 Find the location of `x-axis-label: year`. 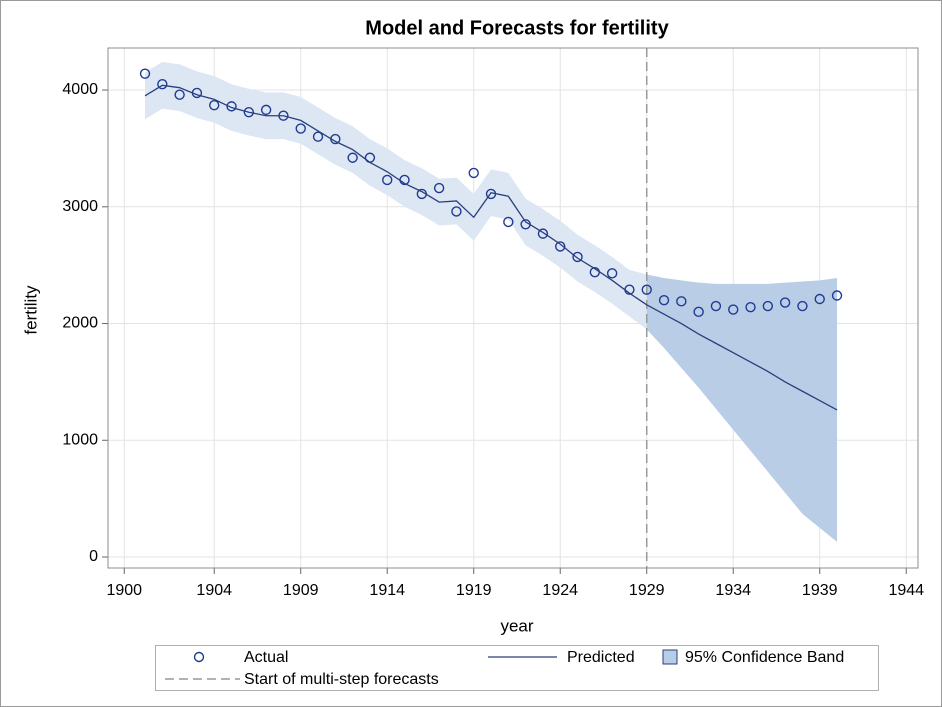

x-axis-label: year is located at coordinates (516, 625).